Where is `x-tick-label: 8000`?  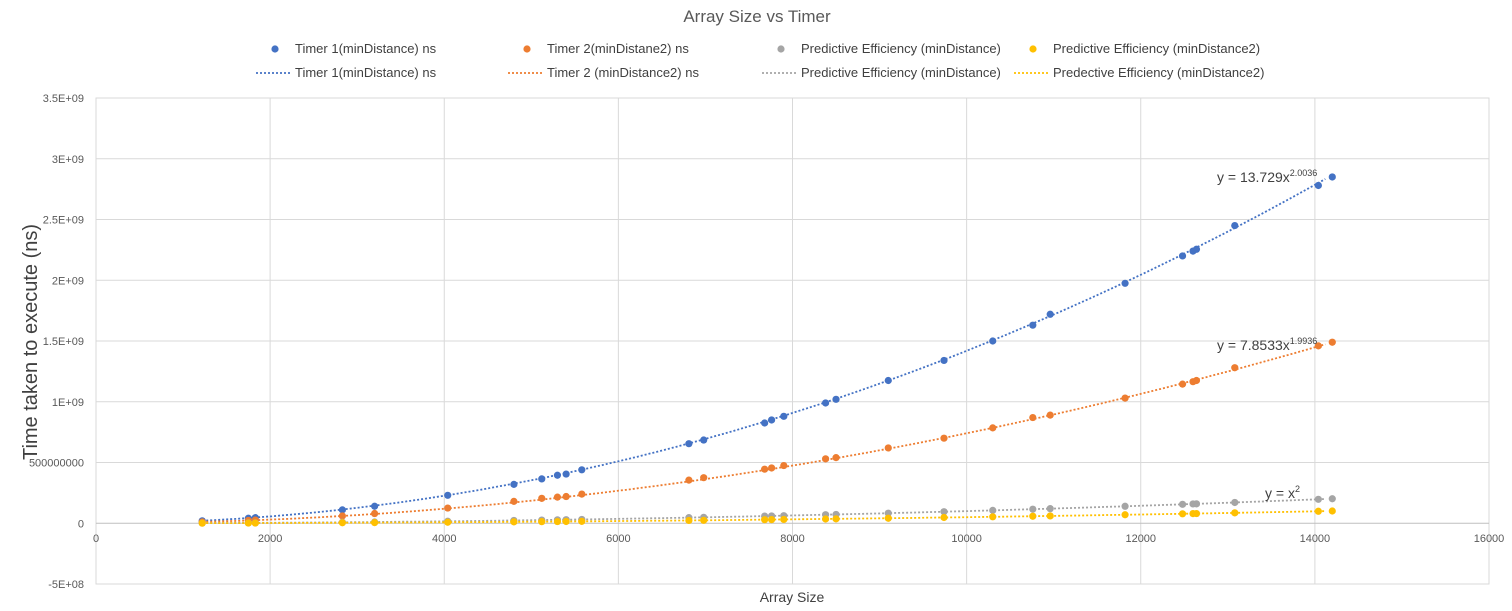
x-tick-label: 8000 is located at coordinates (792, 539).